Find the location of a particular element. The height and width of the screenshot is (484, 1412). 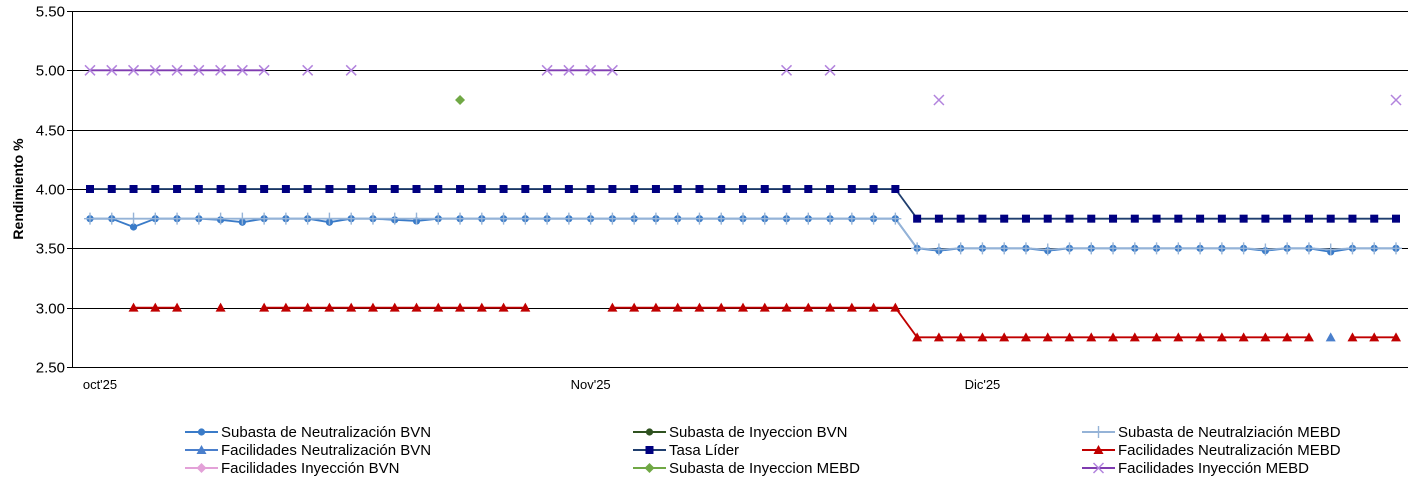

y-tick-label: 5.00 is located at coordinates (50, 71).